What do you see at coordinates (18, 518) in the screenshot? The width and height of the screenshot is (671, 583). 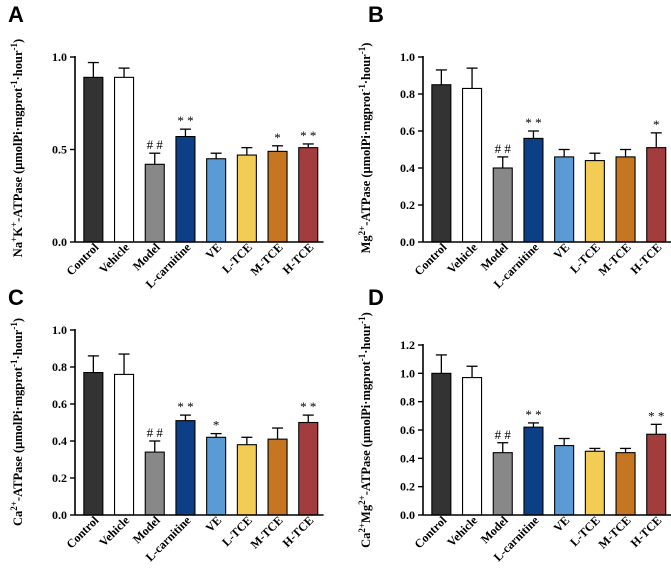 I see `y-axis-label-part: Ca` at bounding box center [18, 518].